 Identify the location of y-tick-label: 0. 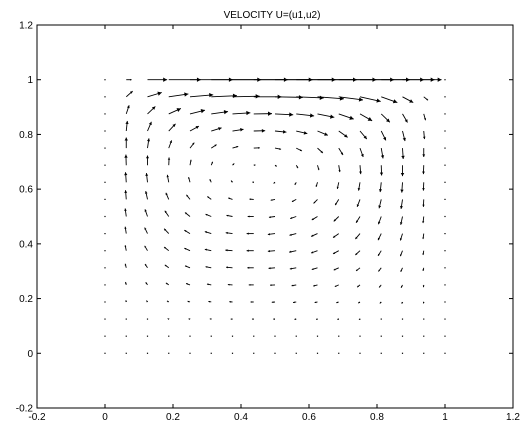
(30, 354).